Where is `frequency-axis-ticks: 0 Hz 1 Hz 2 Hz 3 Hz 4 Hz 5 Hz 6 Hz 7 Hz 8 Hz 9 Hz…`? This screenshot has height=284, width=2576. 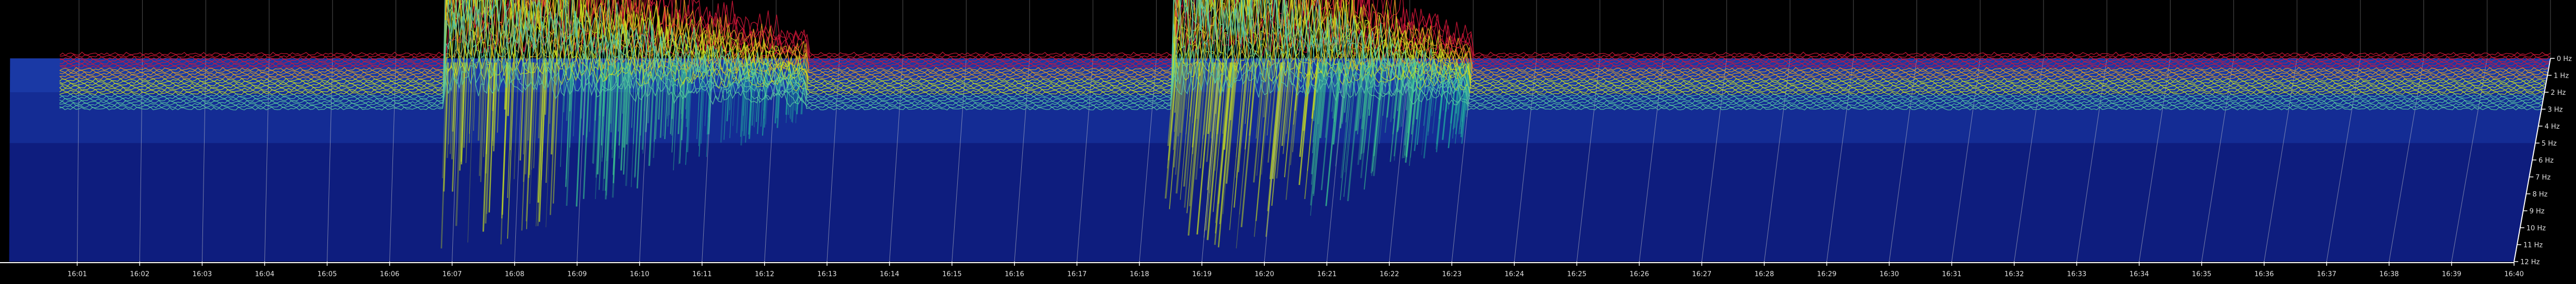 frequency-axis-ticks: 0 Hz 1 Hz 2 Hz 3 Hz 4 Hz 5 Hz 6 Hz 7 Hz 8 Hz 9 Hz… is located at coordinates (2543, 160).